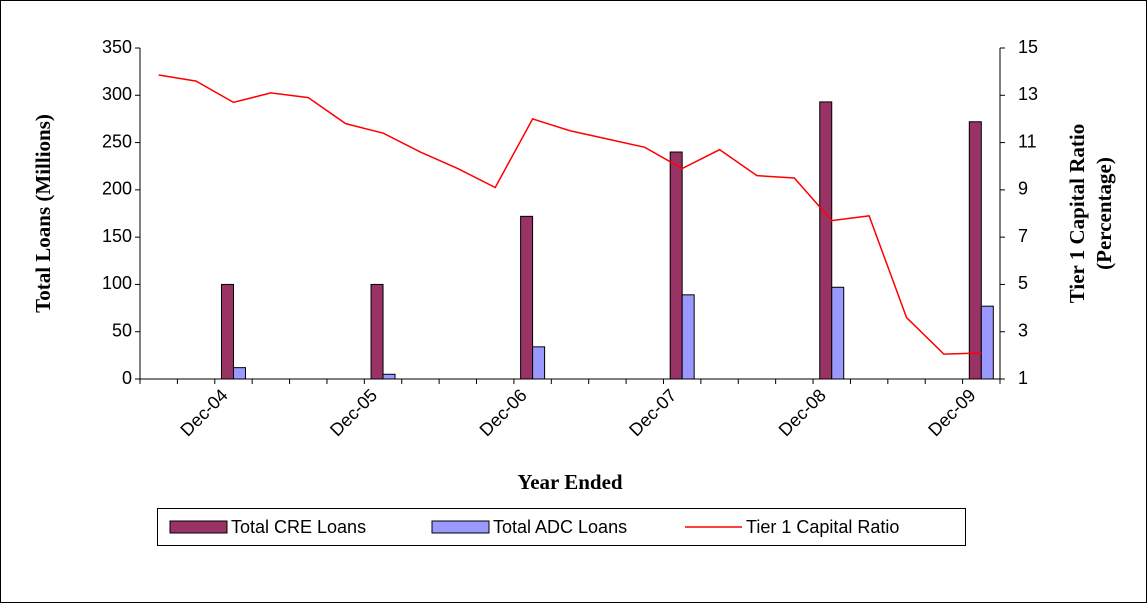 This screenshot has width=1147, height=603. I want to click on legend-label: Total ADC Loans, so click(560, 527).